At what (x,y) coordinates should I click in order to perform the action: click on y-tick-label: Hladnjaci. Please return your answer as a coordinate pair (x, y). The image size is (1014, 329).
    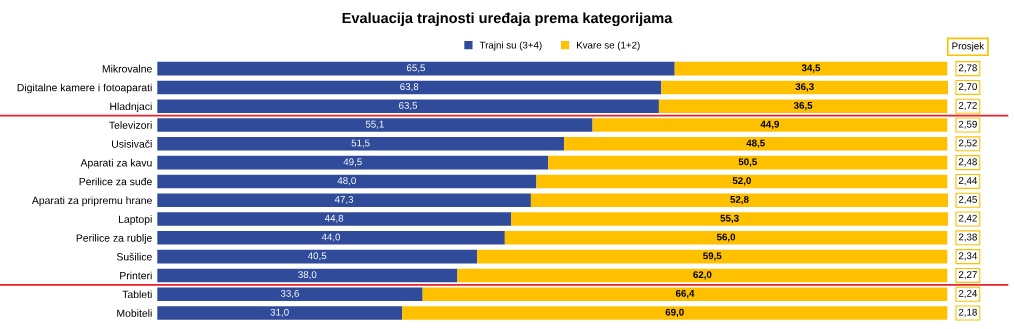
    Looking at the image, I should click on (131, 107).